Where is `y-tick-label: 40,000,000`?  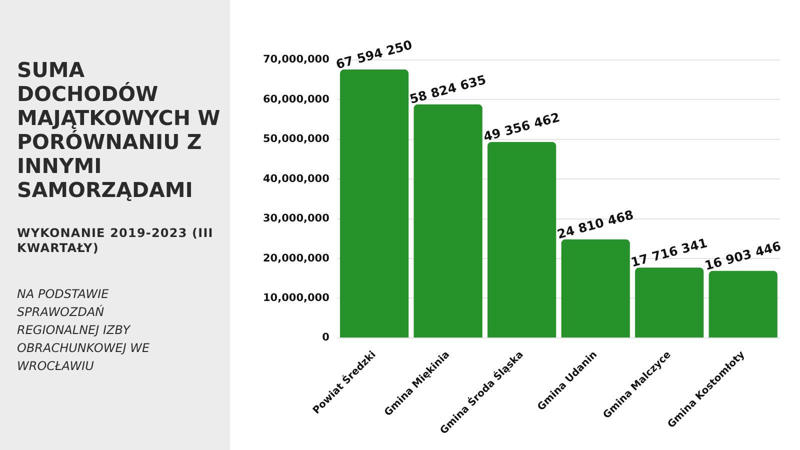
y-tick-label: 40,000,000 is located at coordinates (296, 178).